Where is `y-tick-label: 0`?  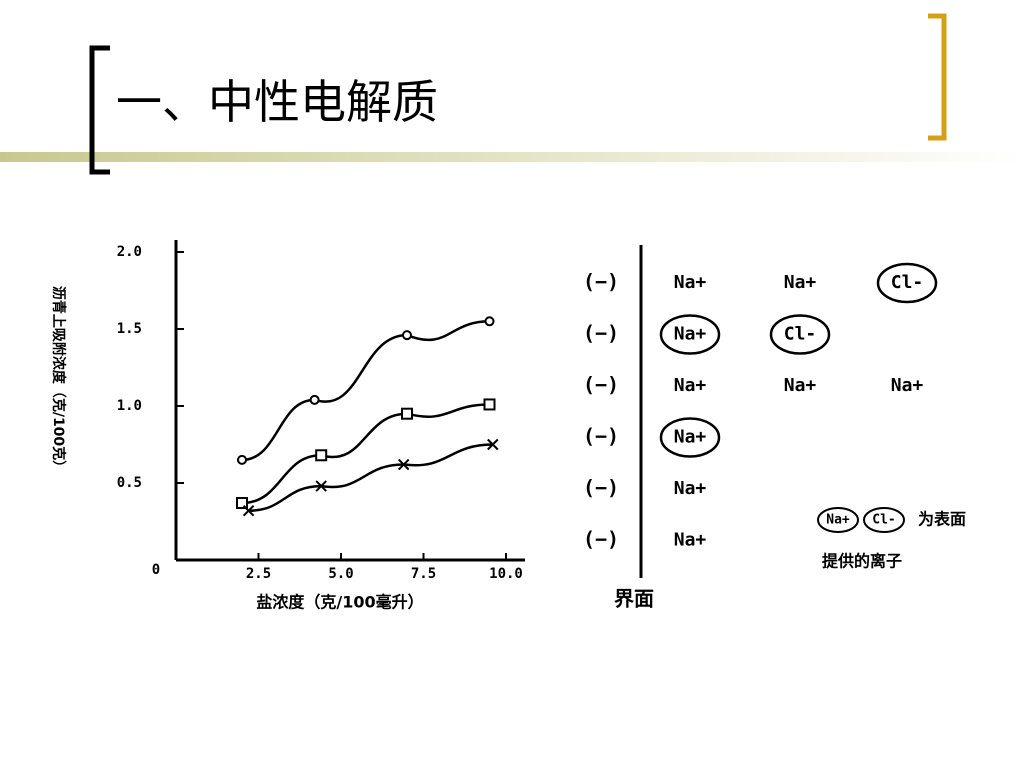
y-tick-label: 0 is located at coordinates (156, 570).